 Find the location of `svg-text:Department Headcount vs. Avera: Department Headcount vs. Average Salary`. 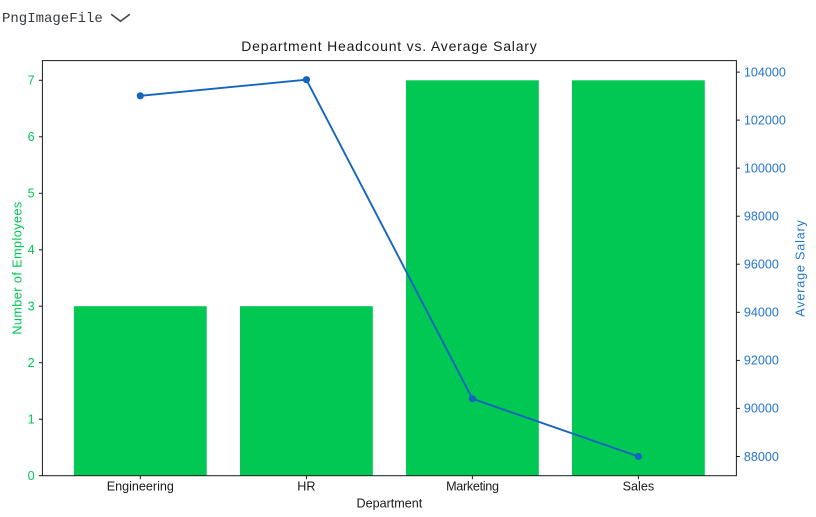

svg-text:Department Headcount vs. Avera: Department Headcount vs. Average Salary is located at coordinates (389, 46).